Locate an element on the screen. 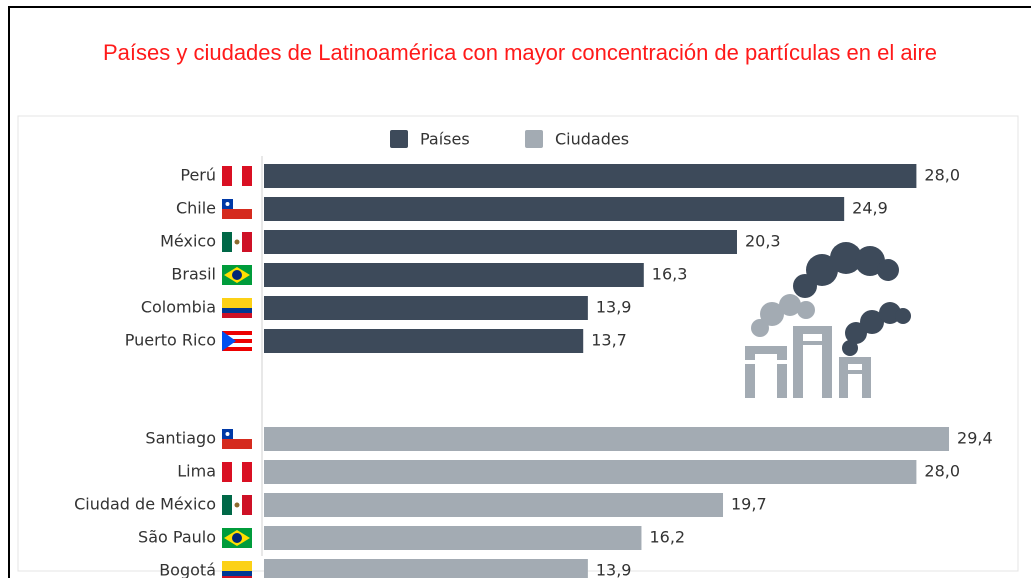  value-label: 13,7 is located at coordinates (609, 340).